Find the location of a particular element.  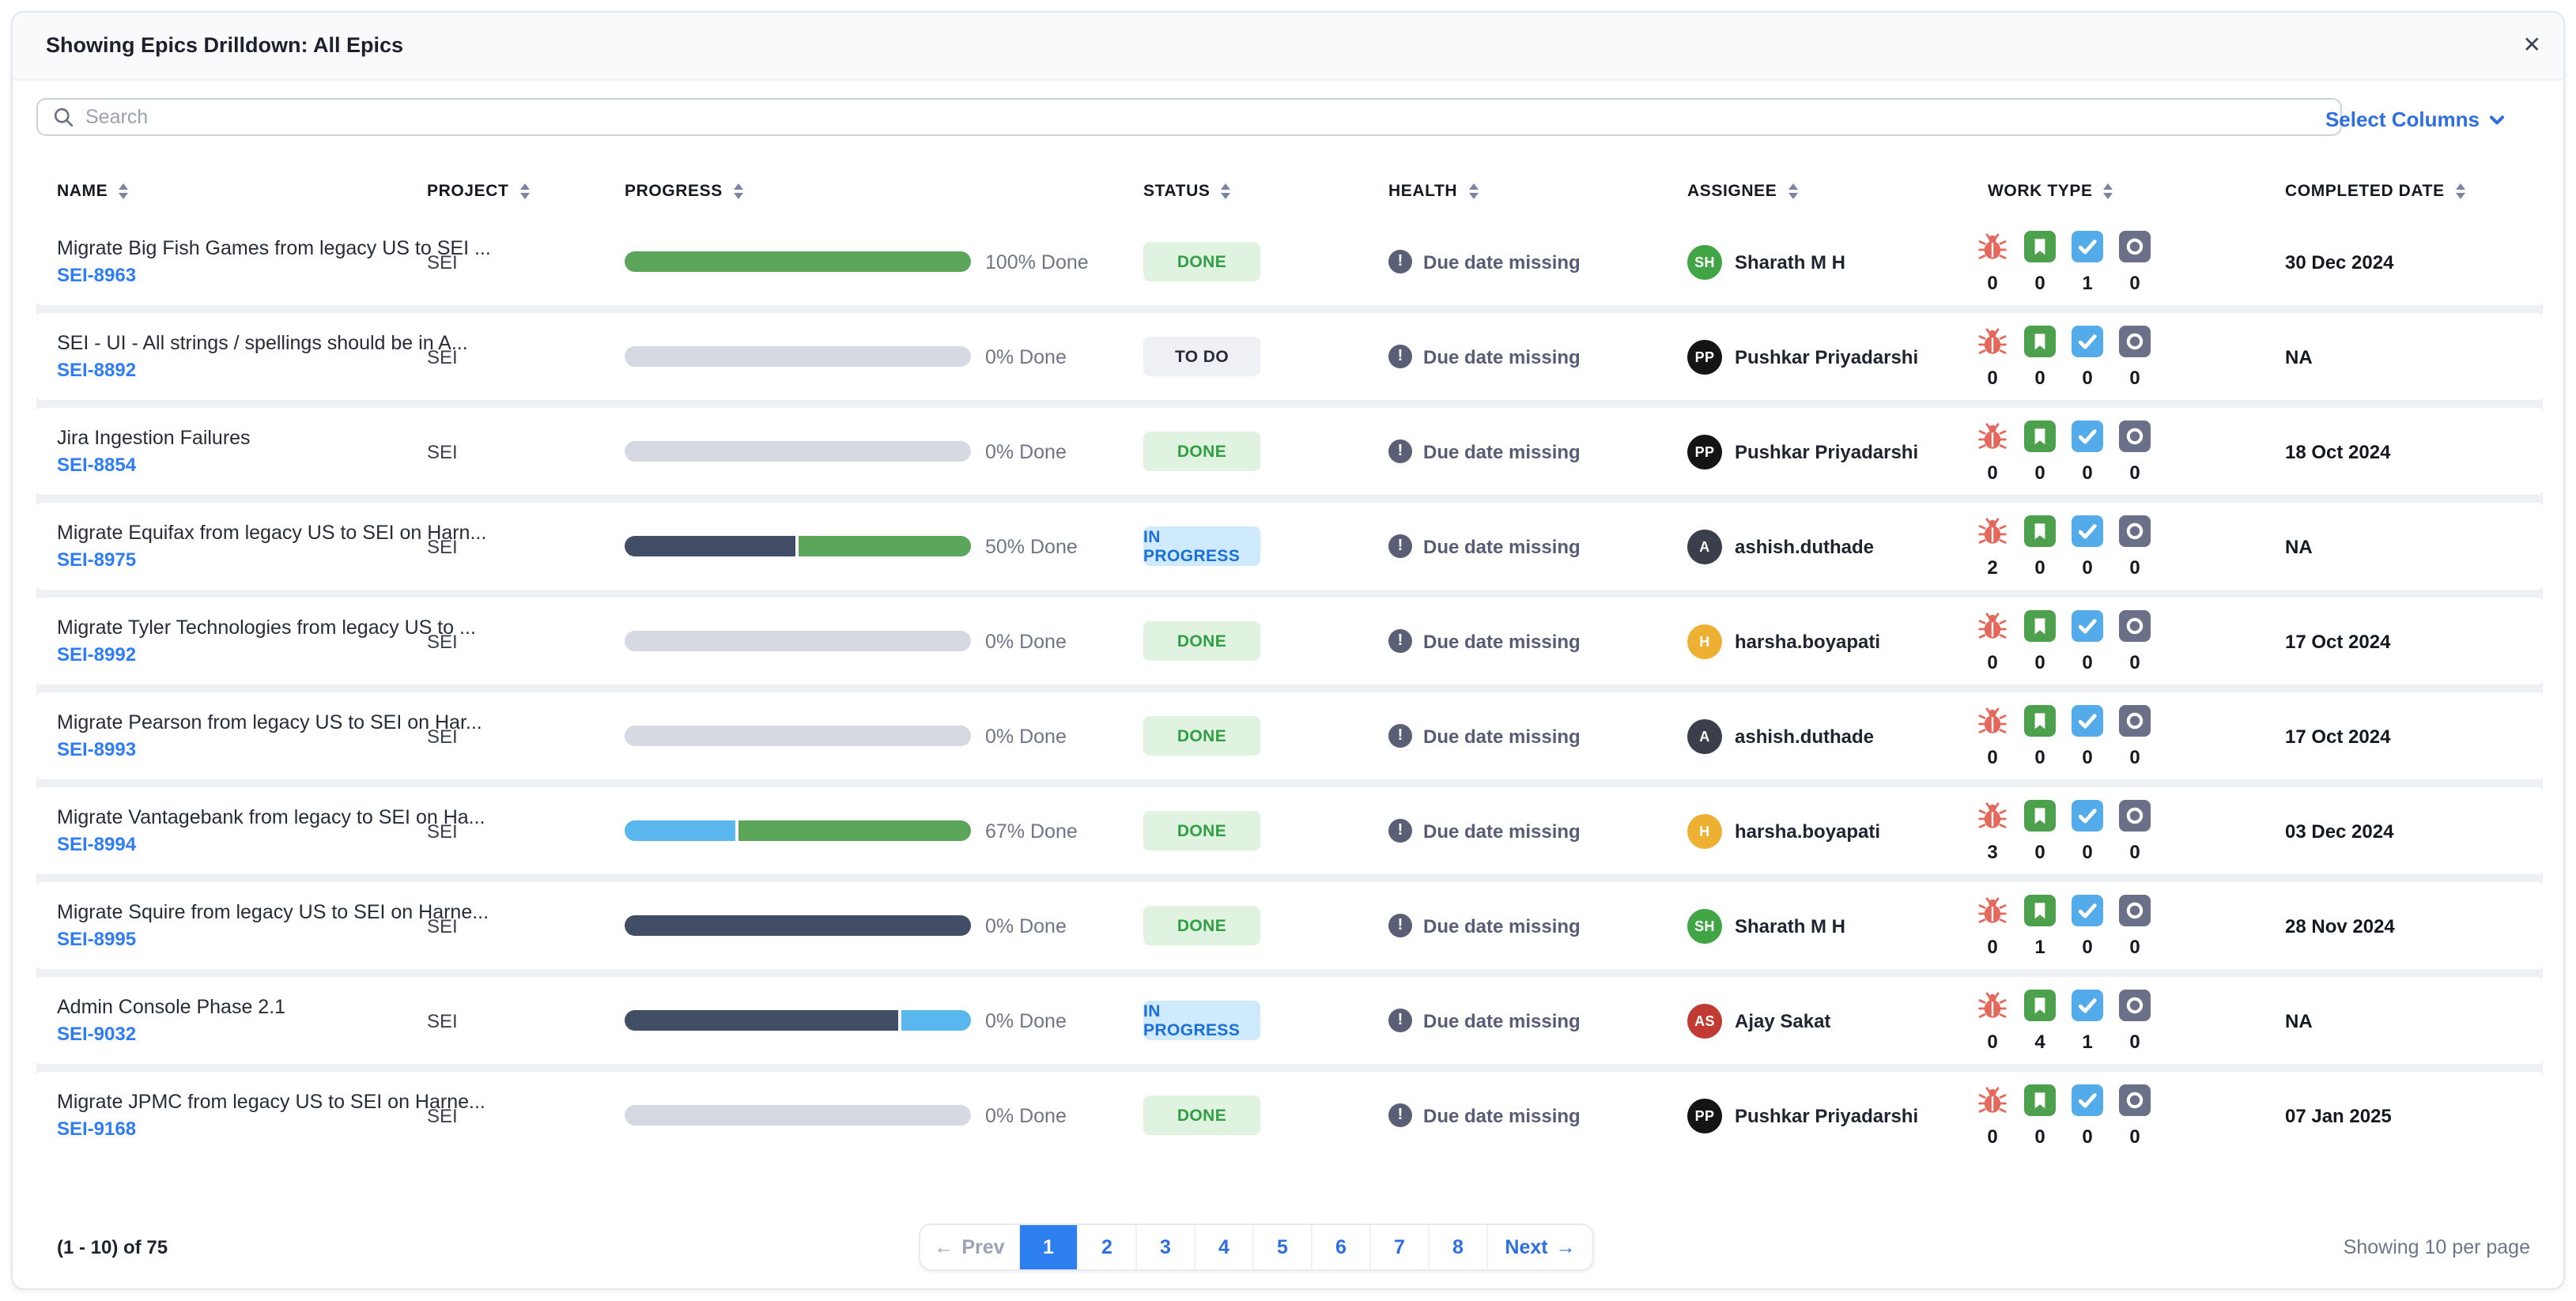

close-icon: ✕ is located at coordinates (2531, 44).